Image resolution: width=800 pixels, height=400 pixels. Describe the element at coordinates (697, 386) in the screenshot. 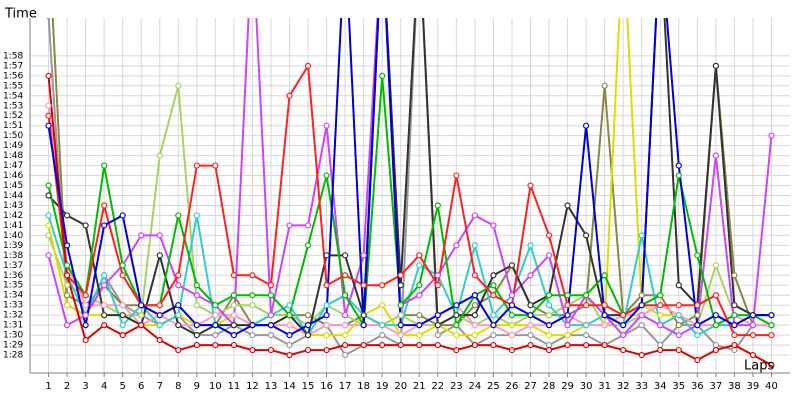

I see `x-tick-label: 36` at that location.